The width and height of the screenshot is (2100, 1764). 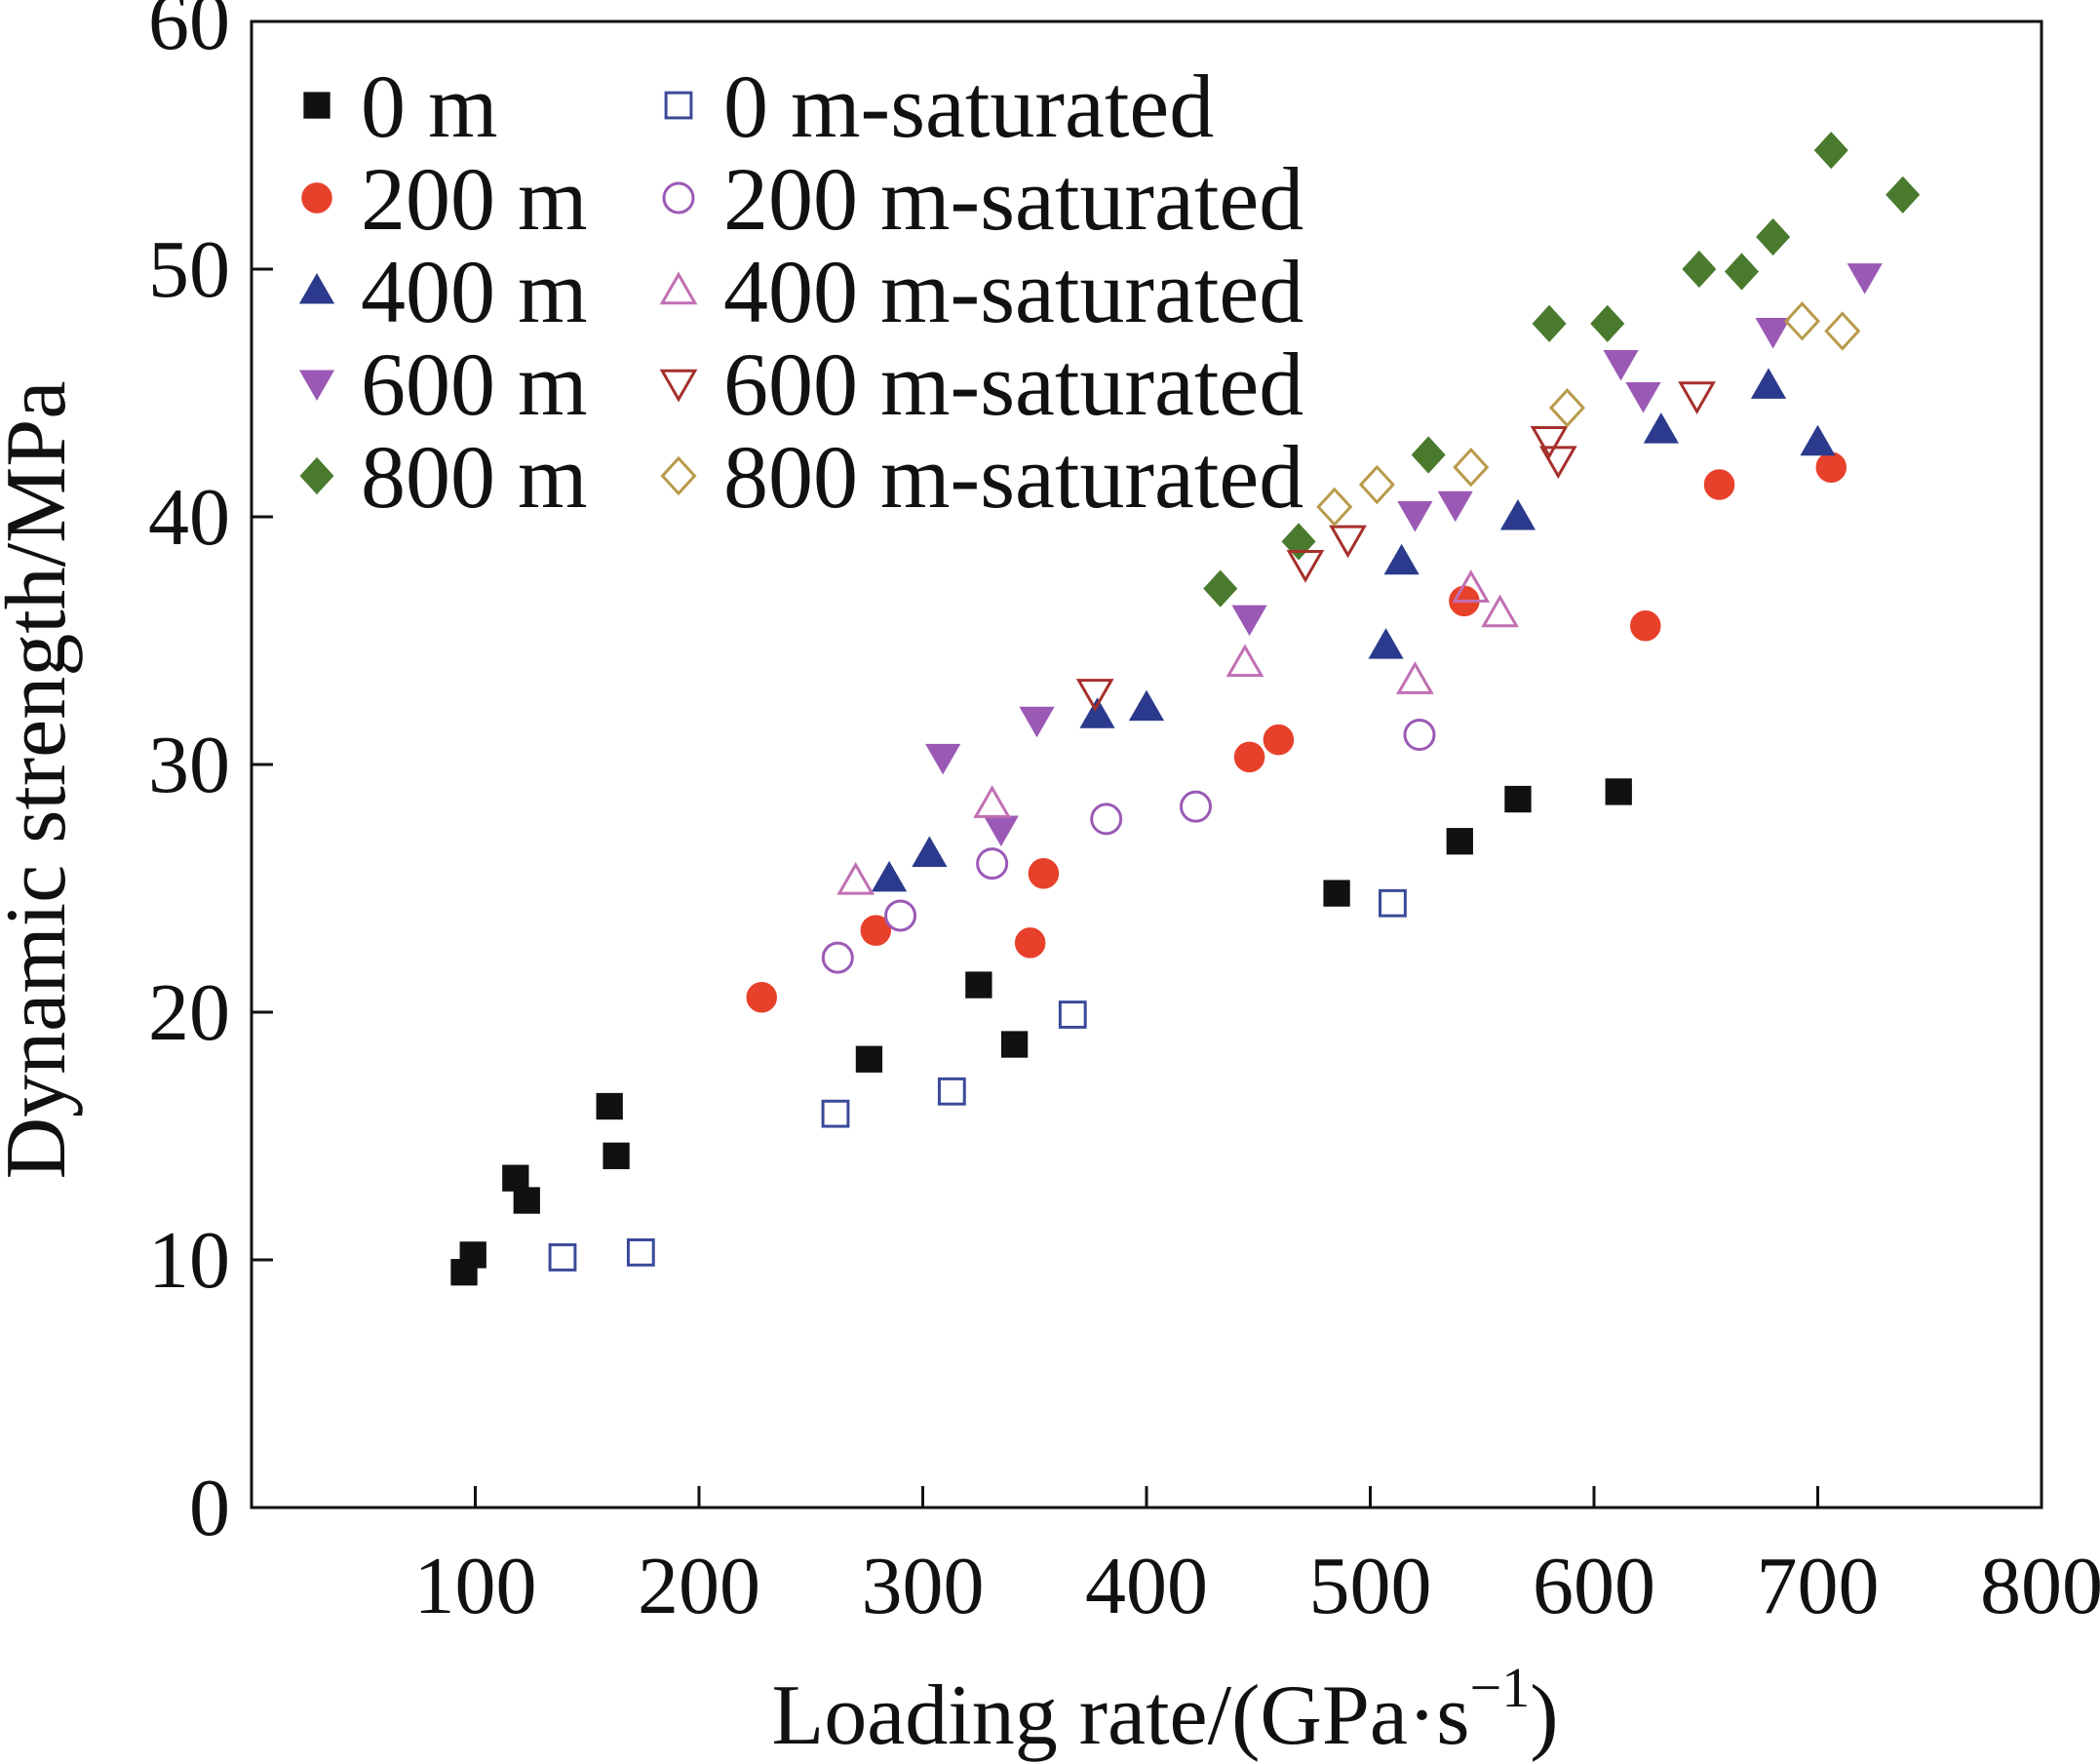 What do you see at coordinates (475, 199) in the screenshot?
I see `legend-label: 200 m` at bounding box center [475, 199].